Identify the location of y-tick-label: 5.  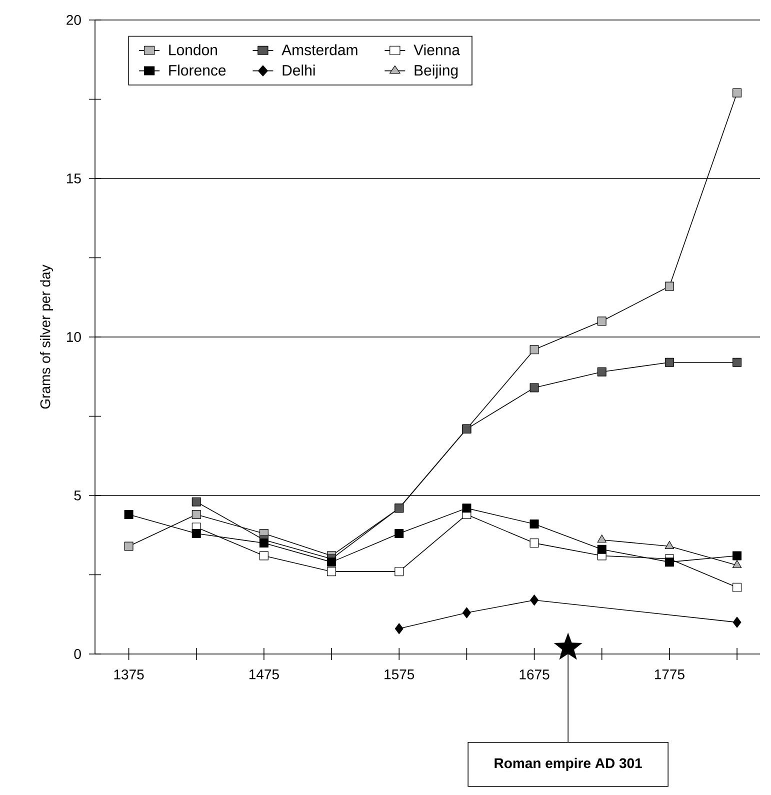
(77, 495).